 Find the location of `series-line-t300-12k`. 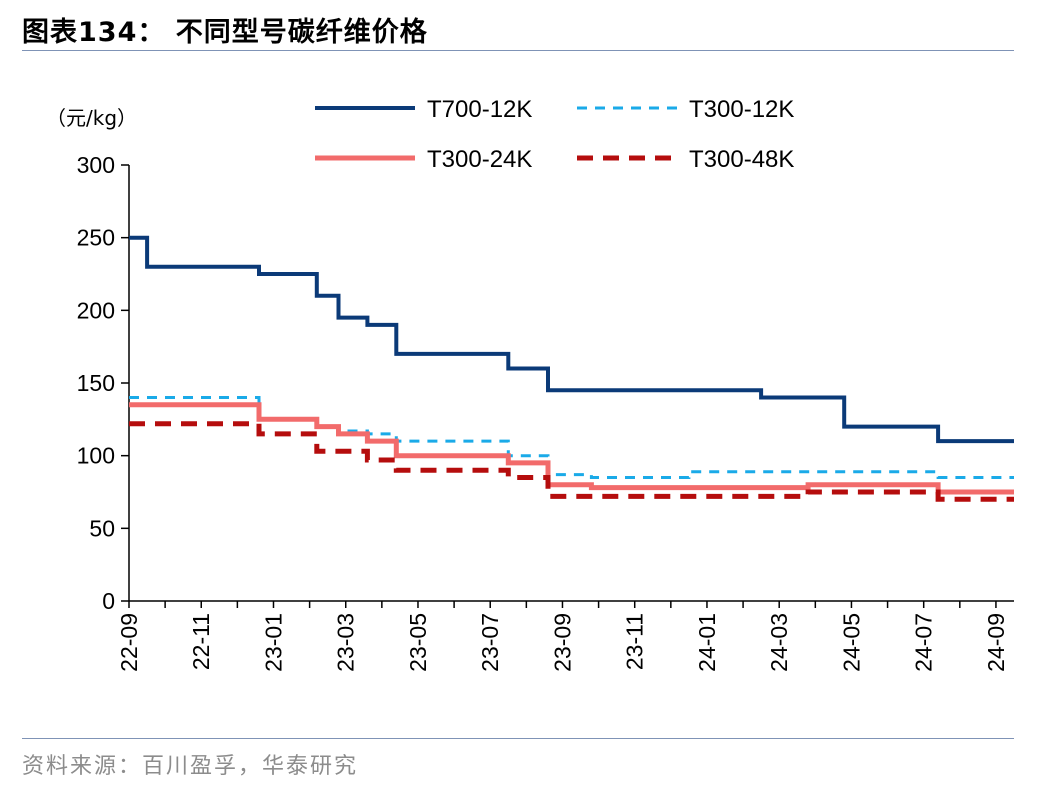

series-line-t300-12k is located at coordinates (571, 437).